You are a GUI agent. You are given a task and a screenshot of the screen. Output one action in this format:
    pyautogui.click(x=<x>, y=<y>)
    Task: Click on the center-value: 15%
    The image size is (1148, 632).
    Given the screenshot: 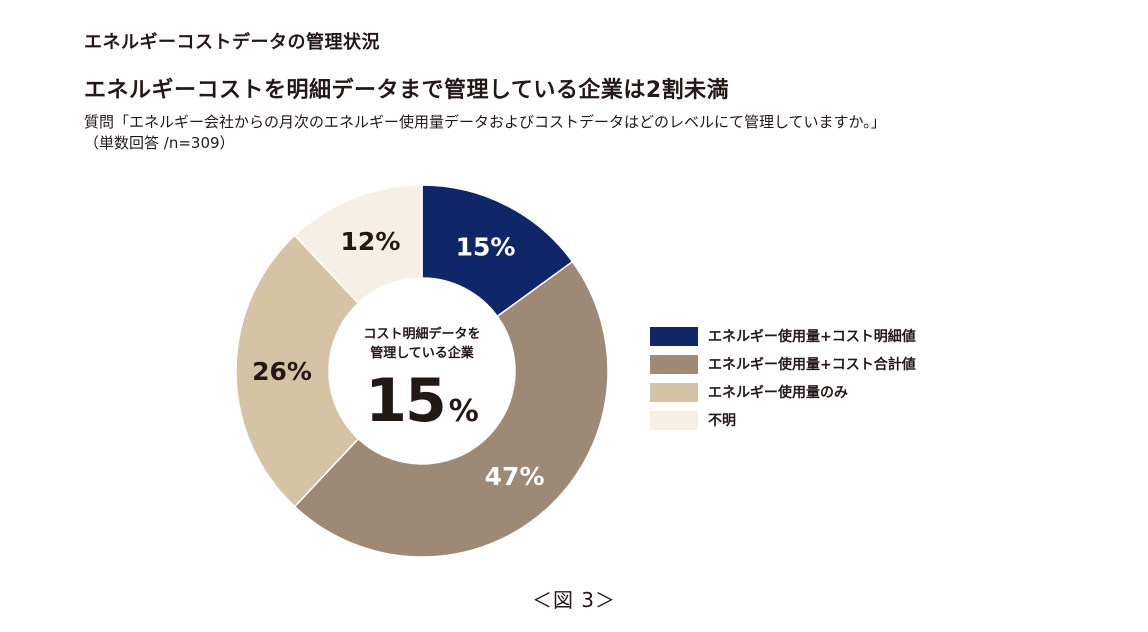 What is the action you would take?
    pyautogui.click(x=422, y=401)
    